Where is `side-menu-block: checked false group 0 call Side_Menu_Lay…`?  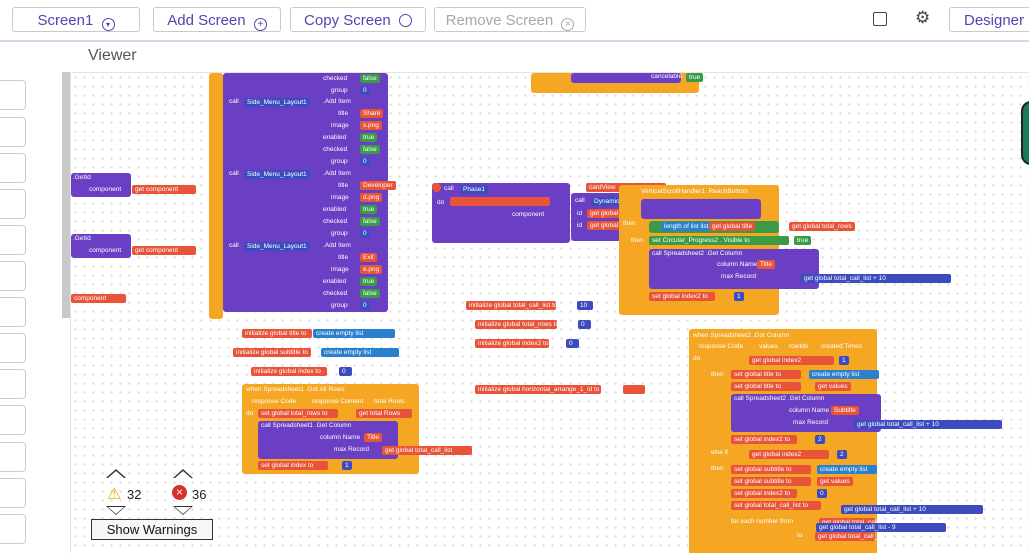 side-menu-block: checked false group 0 call Side_Menu_Lay… is located at coordinates (309, 192).